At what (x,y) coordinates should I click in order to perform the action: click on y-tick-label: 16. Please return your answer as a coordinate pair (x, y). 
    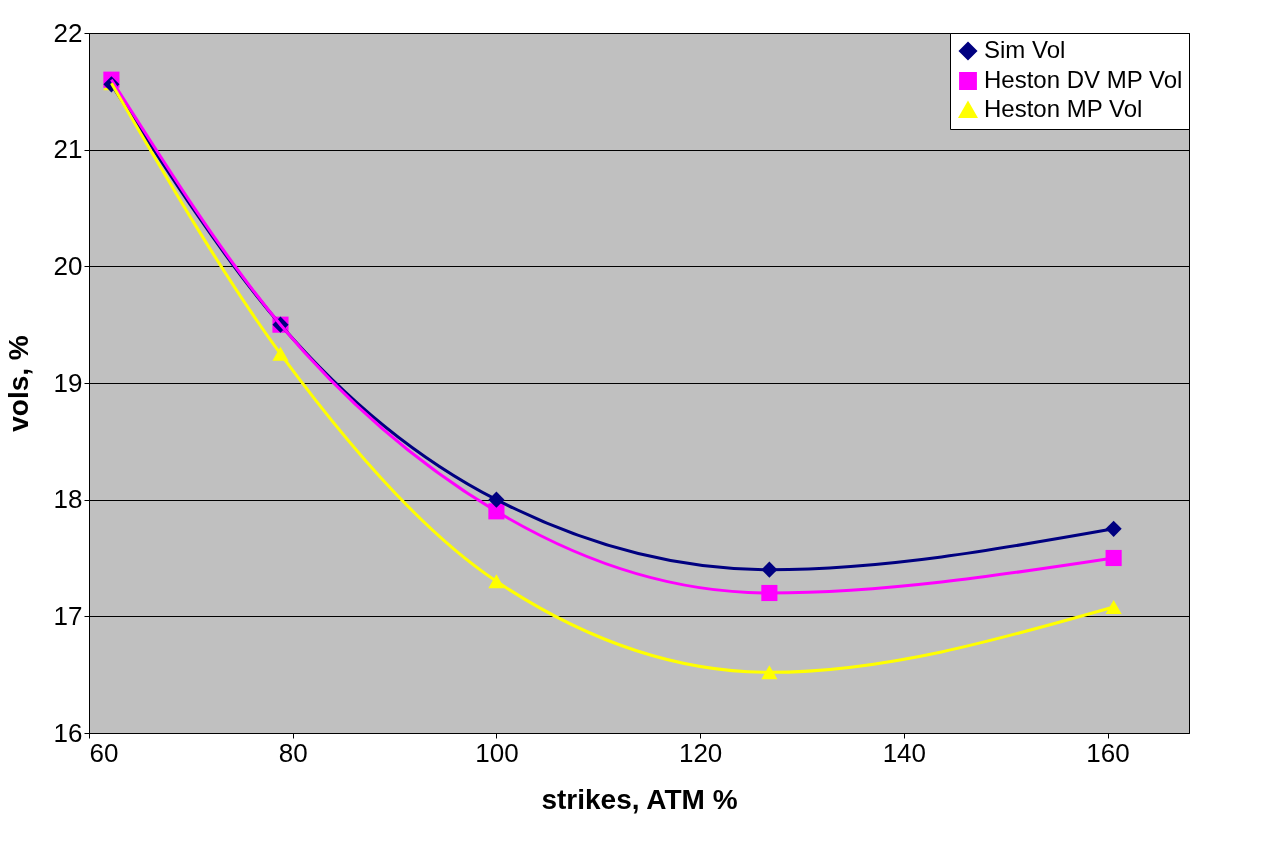
    Looking at the image, I should click on (68, 732).